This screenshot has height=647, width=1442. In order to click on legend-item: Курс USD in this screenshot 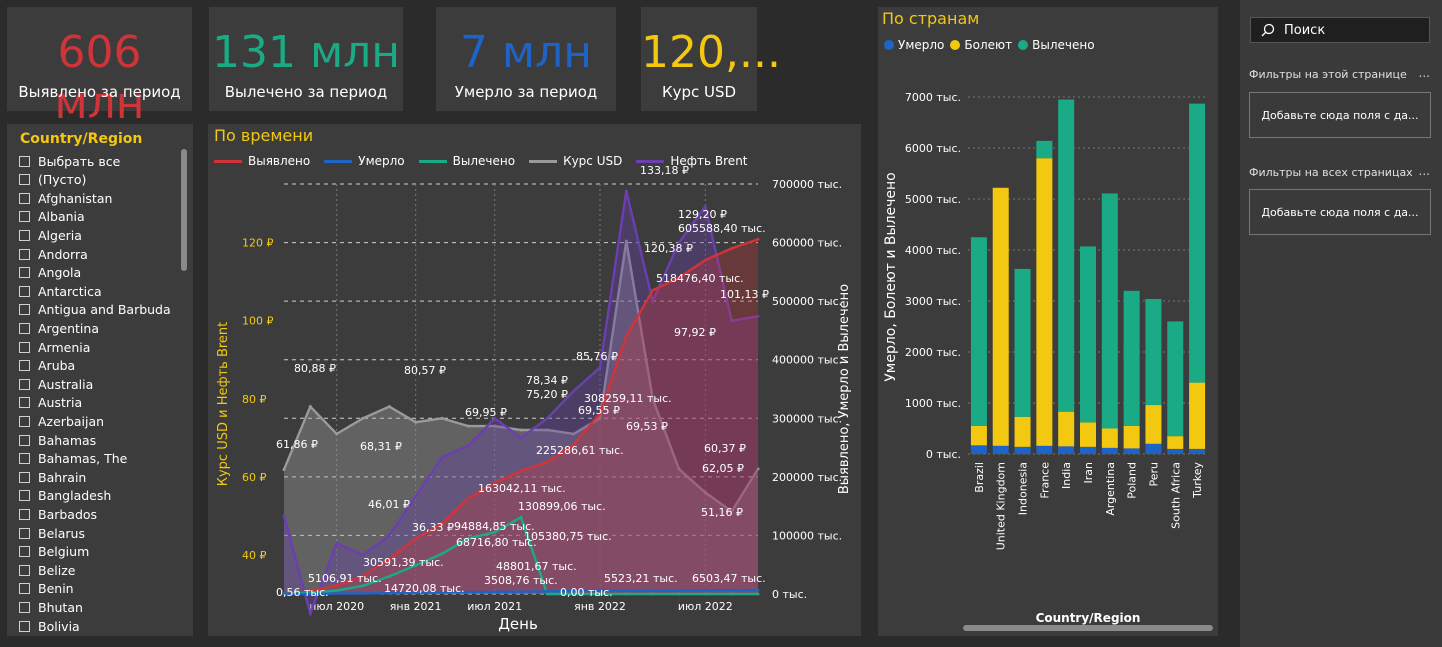, I will do `click(575, 161)`.